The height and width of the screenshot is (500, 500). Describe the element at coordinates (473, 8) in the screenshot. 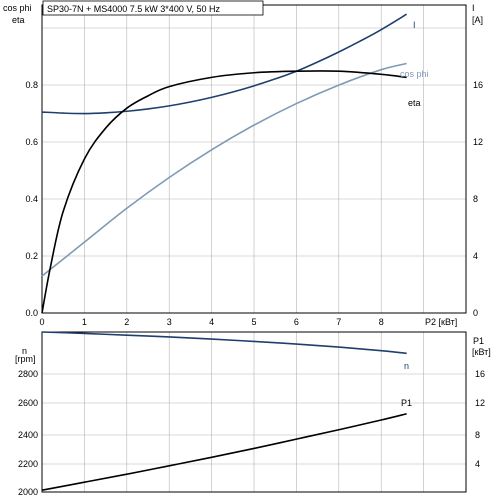

I see `top-right-axis-label-top: I` at that location.